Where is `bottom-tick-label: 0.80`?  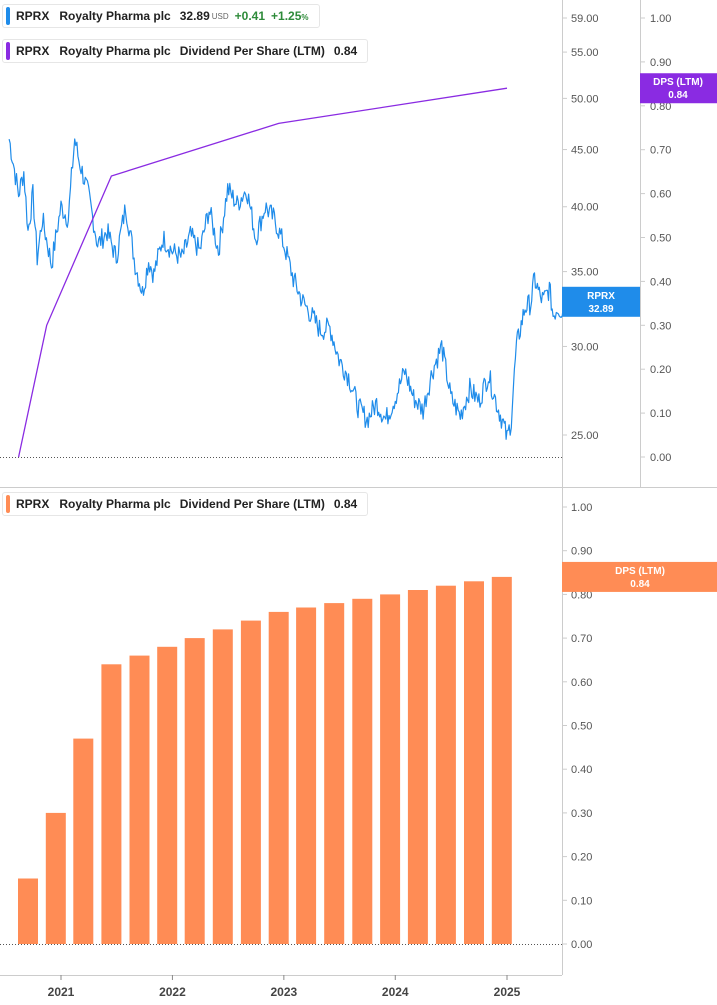
bottom-tick-label: 0.80 is located at coordinates (581, 595).